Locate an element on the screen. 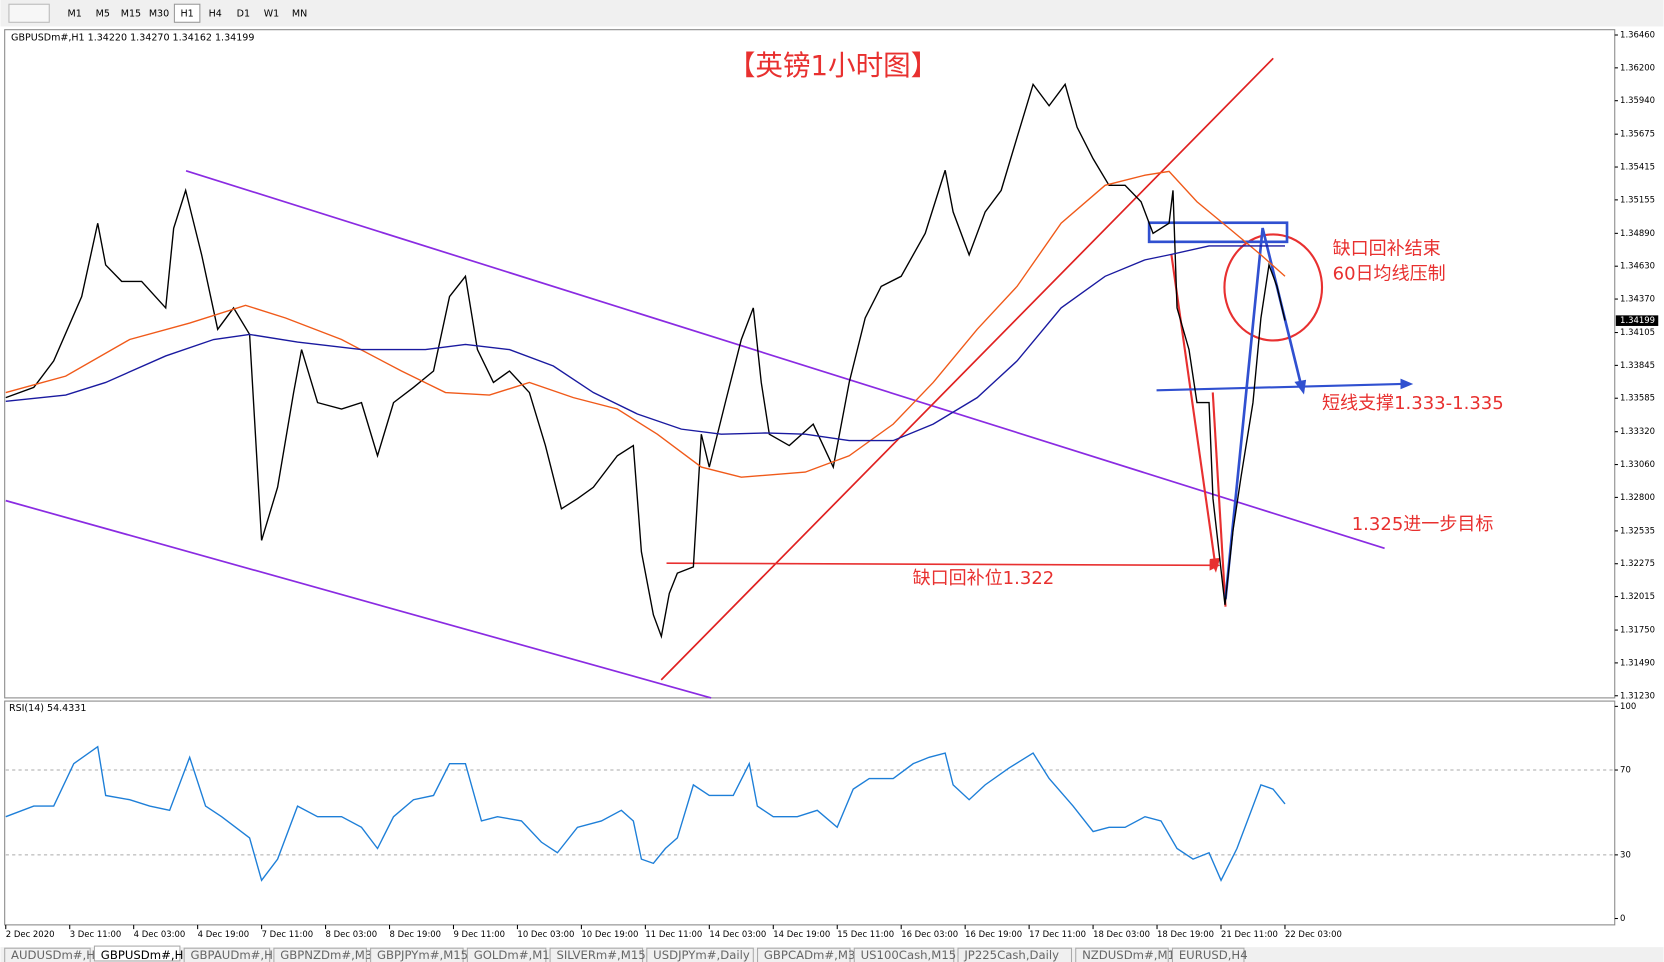 The height and width of the screenshot is (962, 1664). timeframe-button: M5 is located at coordinates (103, 13).